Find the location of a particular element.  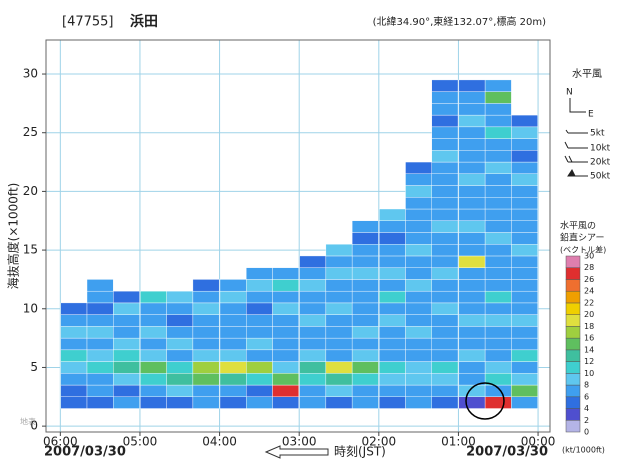

colorbar-tick-label: 20 is located at coordinates (589, 314).